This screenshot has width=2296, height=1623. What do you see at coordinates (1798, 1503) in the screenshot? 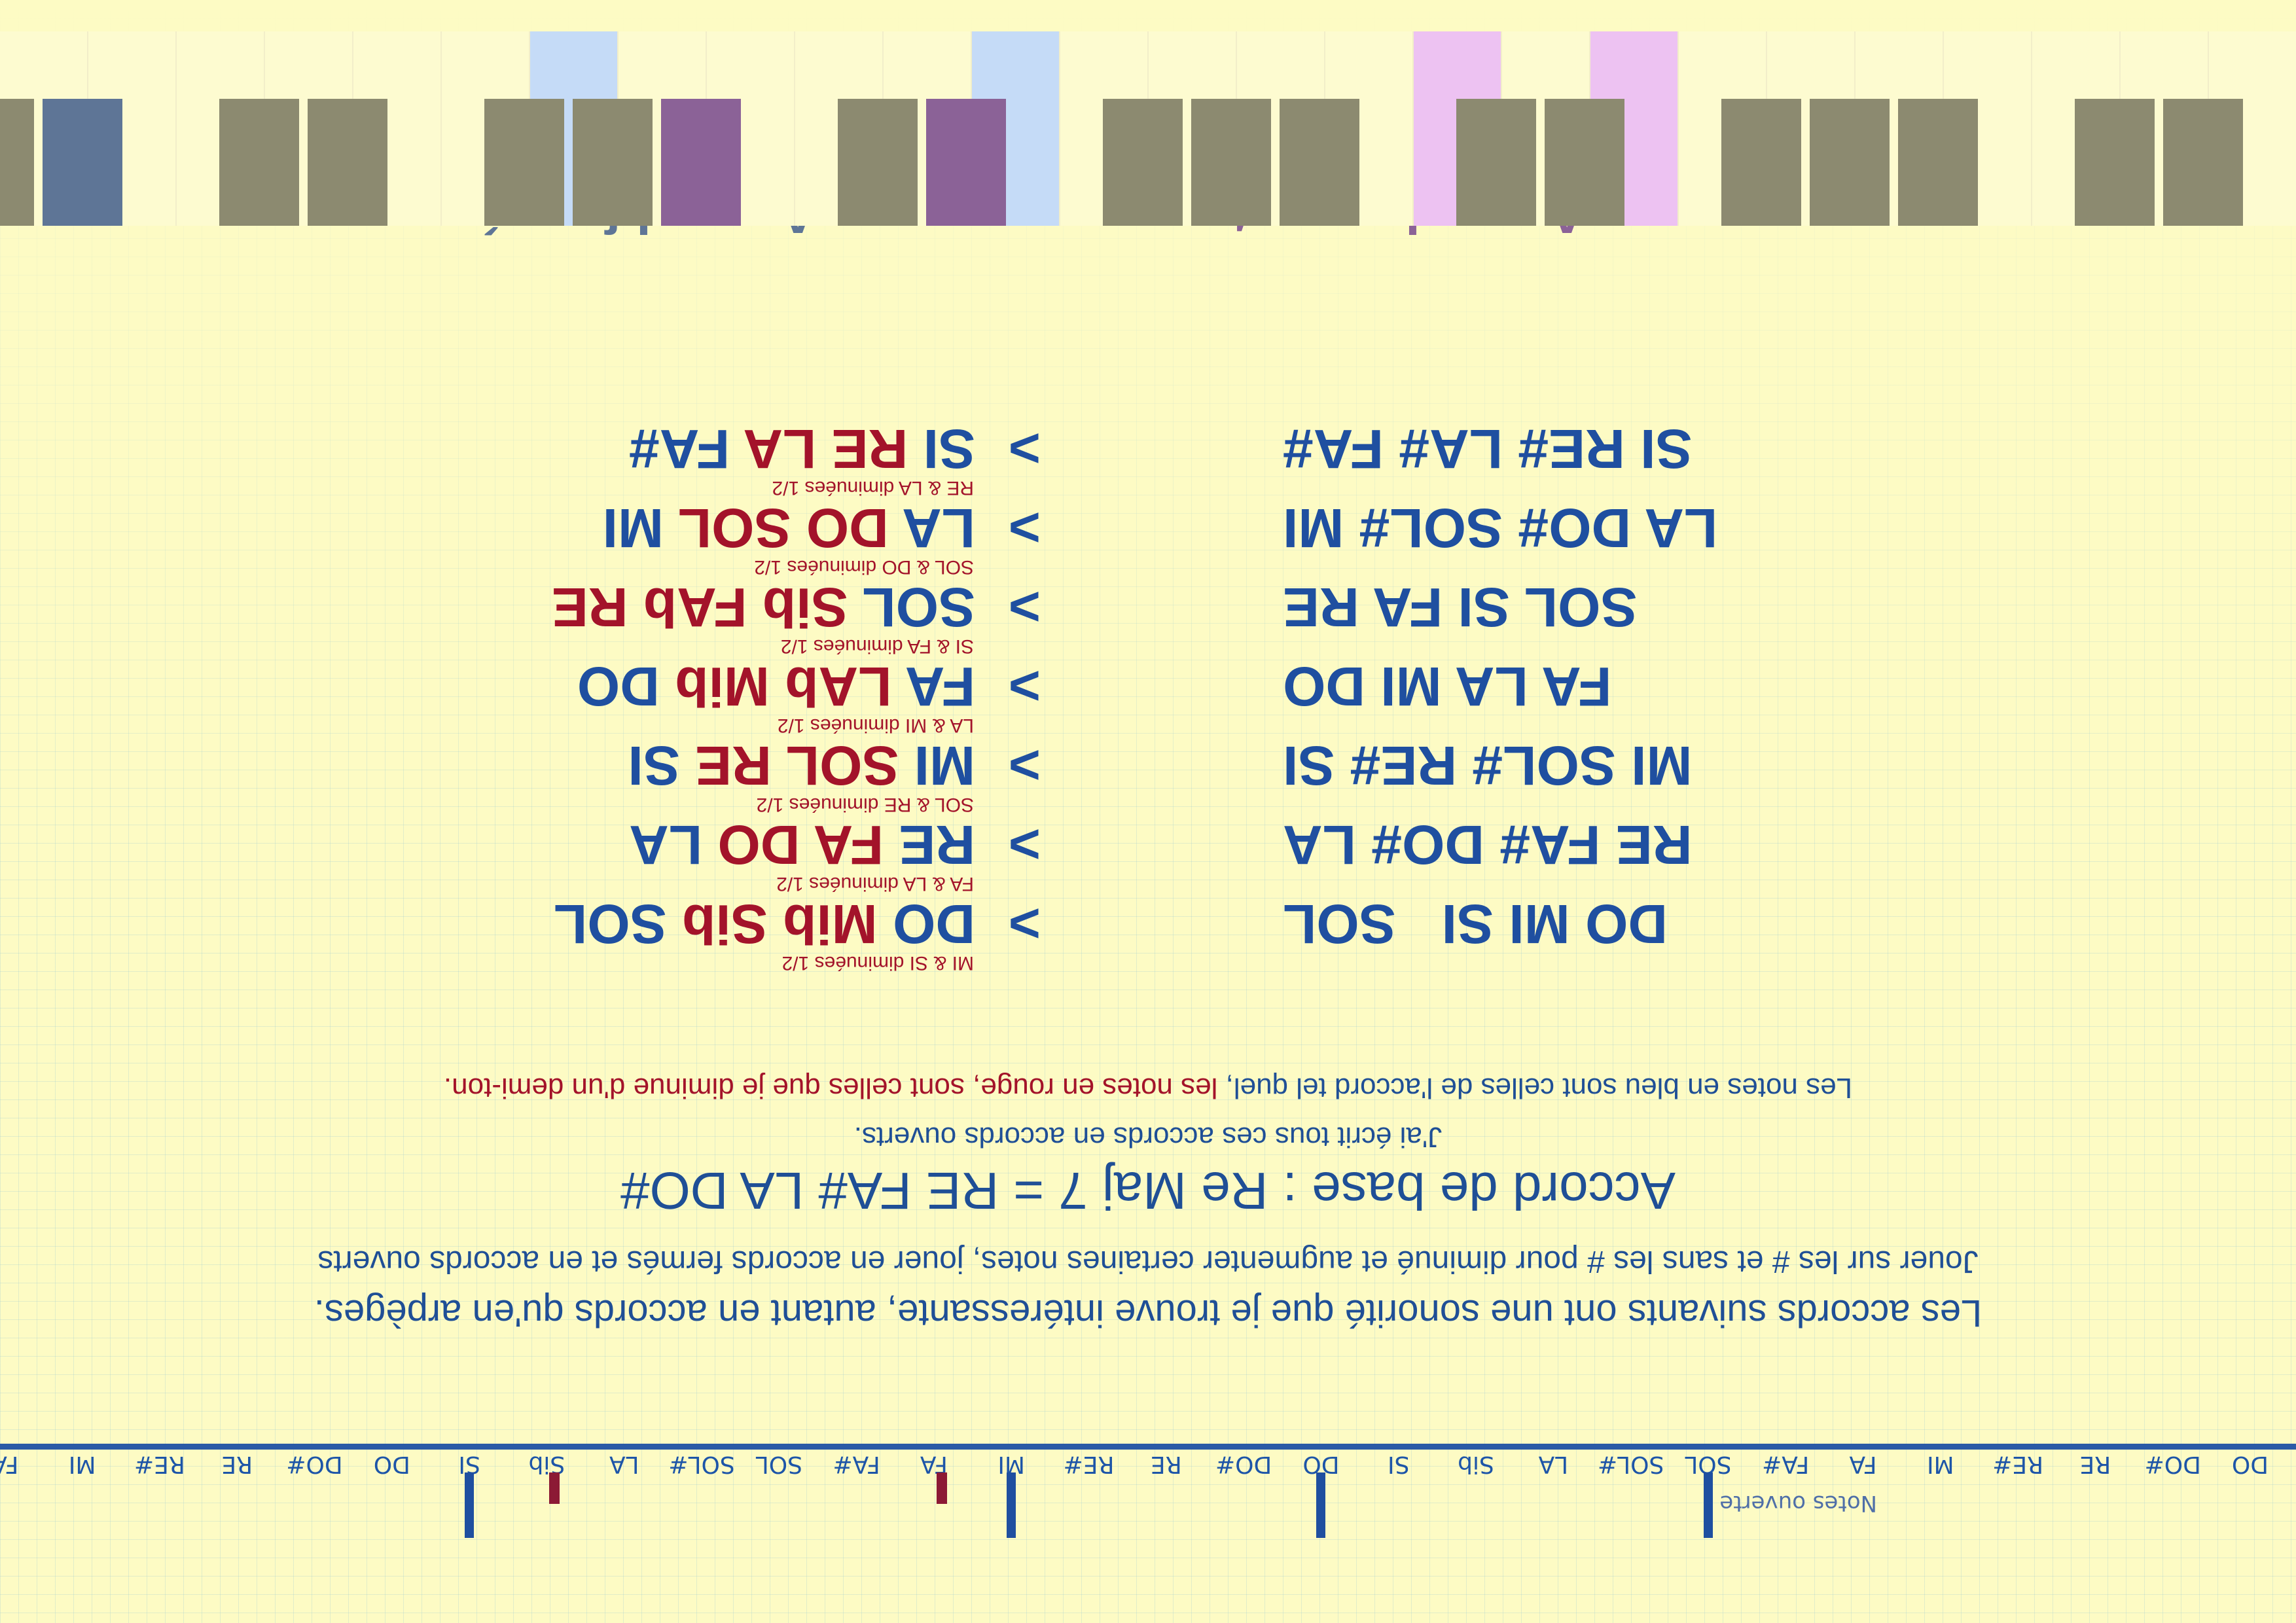
I see `ruler-title: Notes ouverte` at bounding box center [1798, 1503].